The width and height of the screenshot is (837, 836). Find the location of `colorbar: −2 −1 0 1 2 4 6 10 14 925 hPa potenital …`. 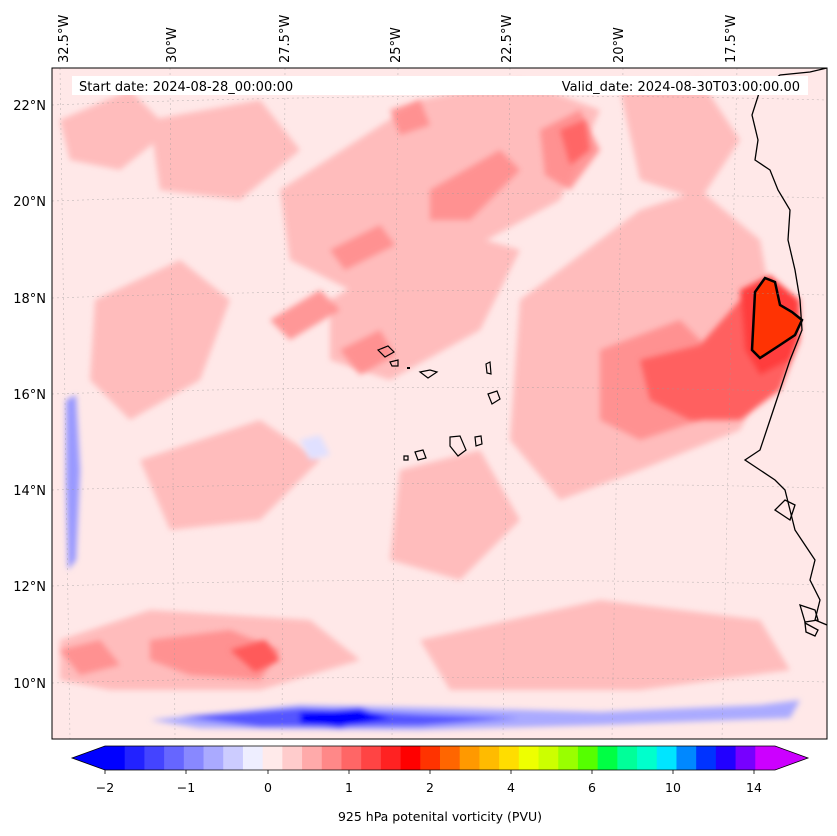

colorbar: −2 −1 0 1 2 4 6 10 14 925 hPa potenital … is located at coordinates (440, 784).